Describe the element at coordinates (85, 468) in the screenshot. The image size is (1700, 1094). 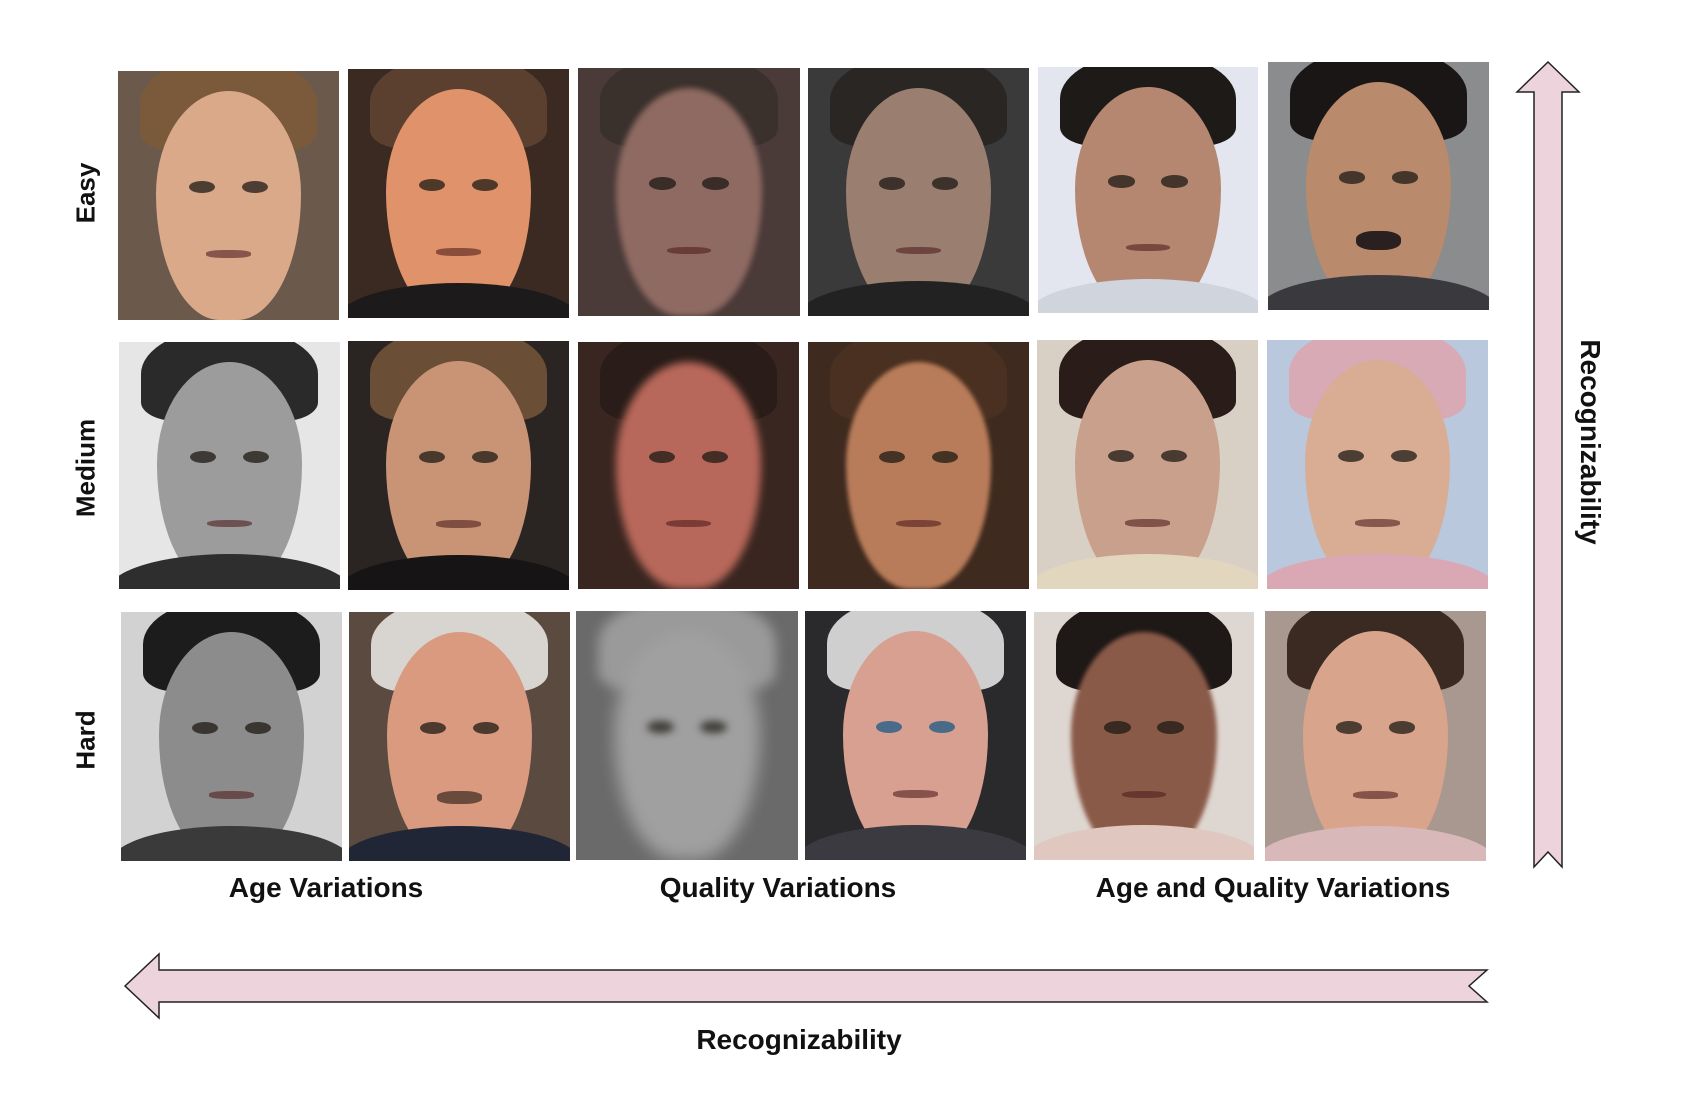
I see `row-label-medium: Medium` at that location.